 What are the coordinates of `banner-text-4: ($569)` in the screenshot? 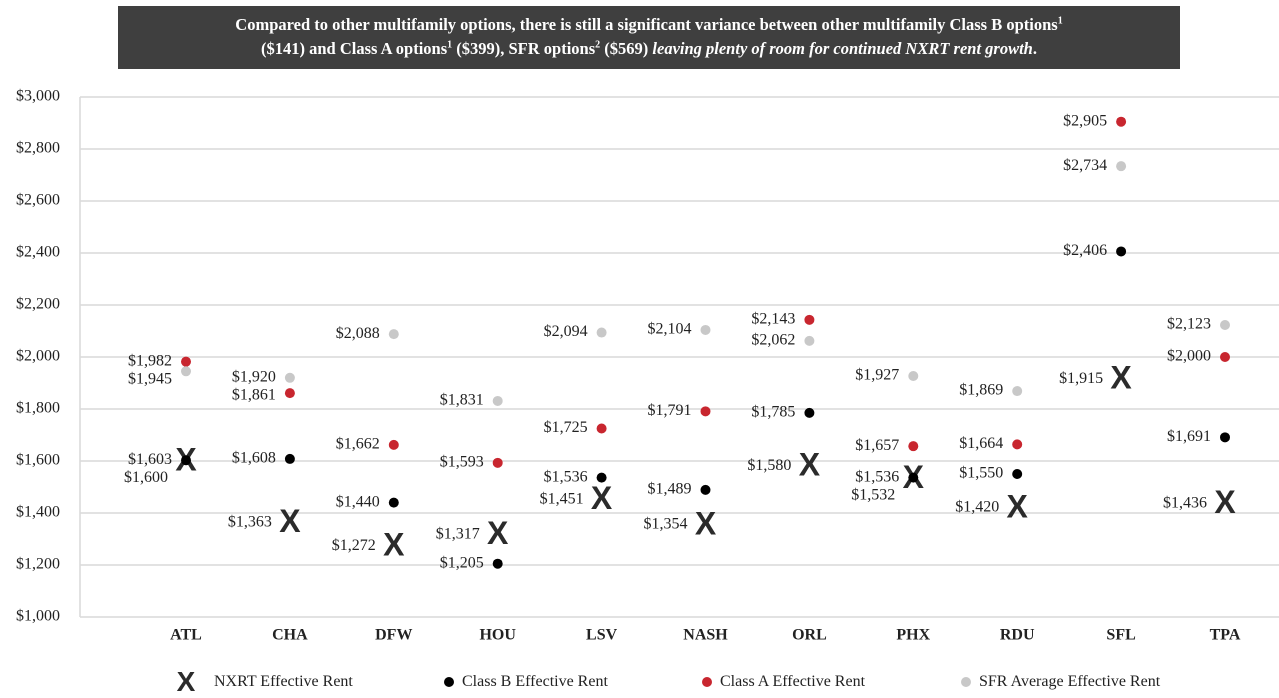 It's located at (626, 48).